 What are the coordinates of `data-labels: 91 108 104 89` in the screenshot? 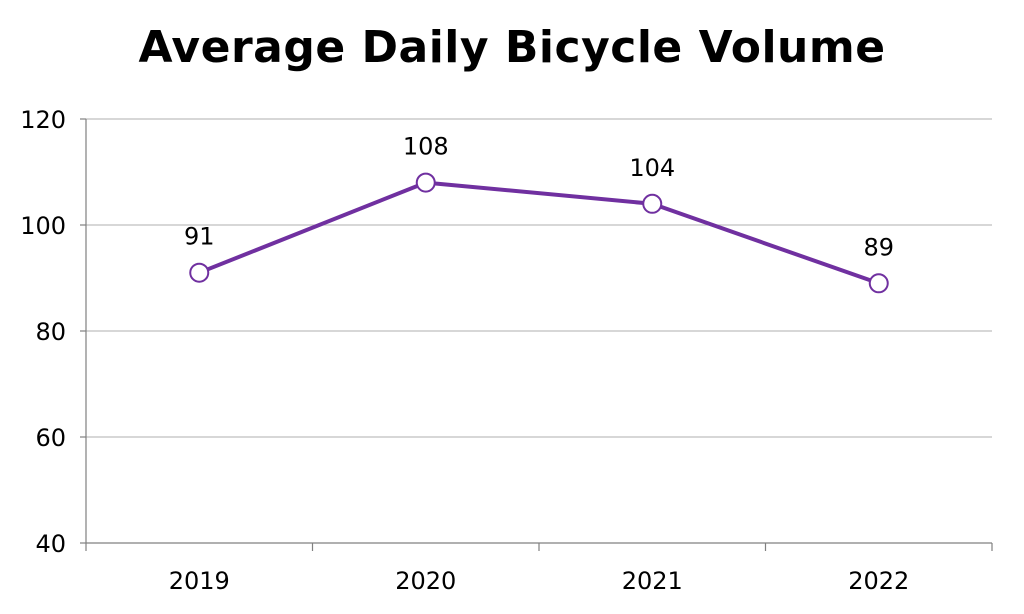 It's located at (539, 197).